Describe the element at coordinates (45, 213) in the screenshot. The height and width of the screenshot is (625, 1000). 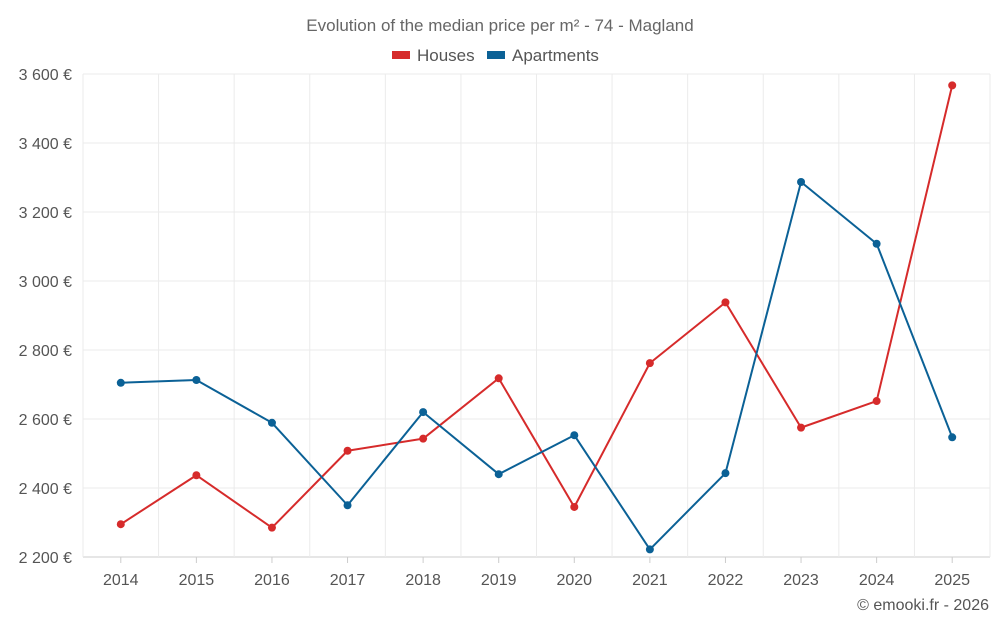
I see `y-tick-label: 3 200 €` at that location.